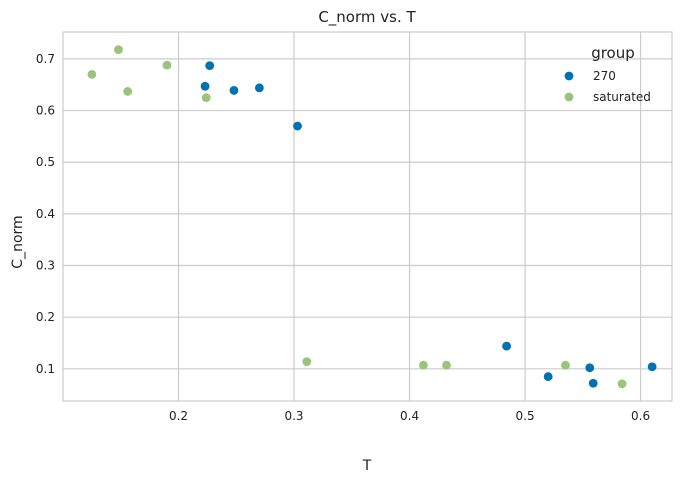 This screenshot has width=684, height=488. Describe the element at coordinates (178, 416) in the screenshot. I see `x-tick-label: 0.2` at that location.